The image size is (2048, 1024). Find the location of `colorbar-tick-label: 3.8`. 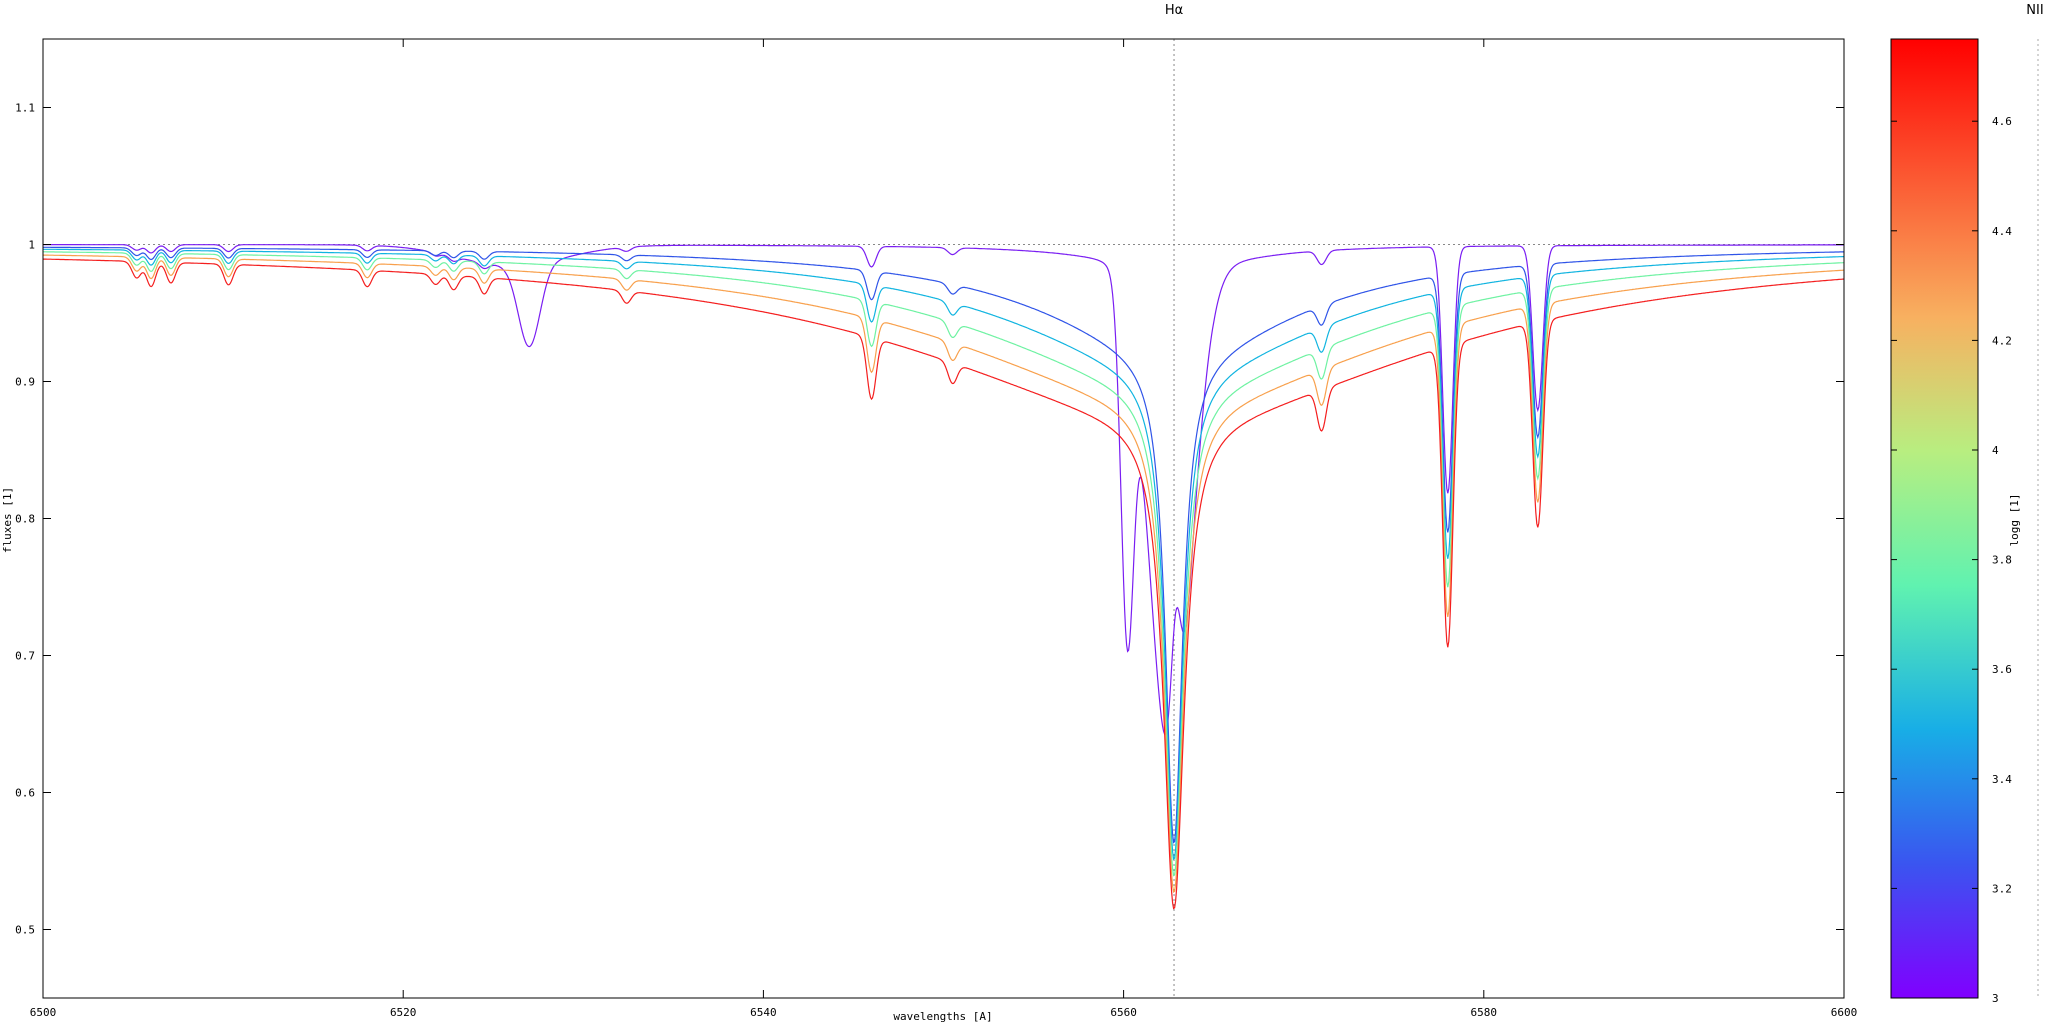

colorbar-tick-label: 3.8 is located at coordinates (2002, 560).